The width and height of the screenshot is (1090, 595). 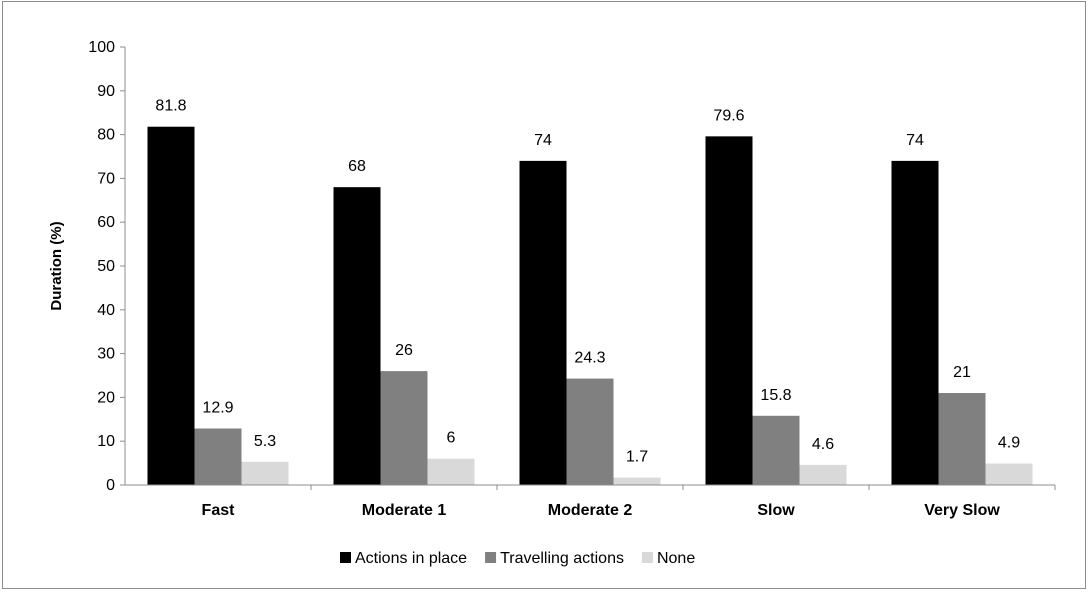 What do you see at coordinates (219, 510) in the screenshot?
I see `x-category-label: Fast` at bounding box center [219, 510].